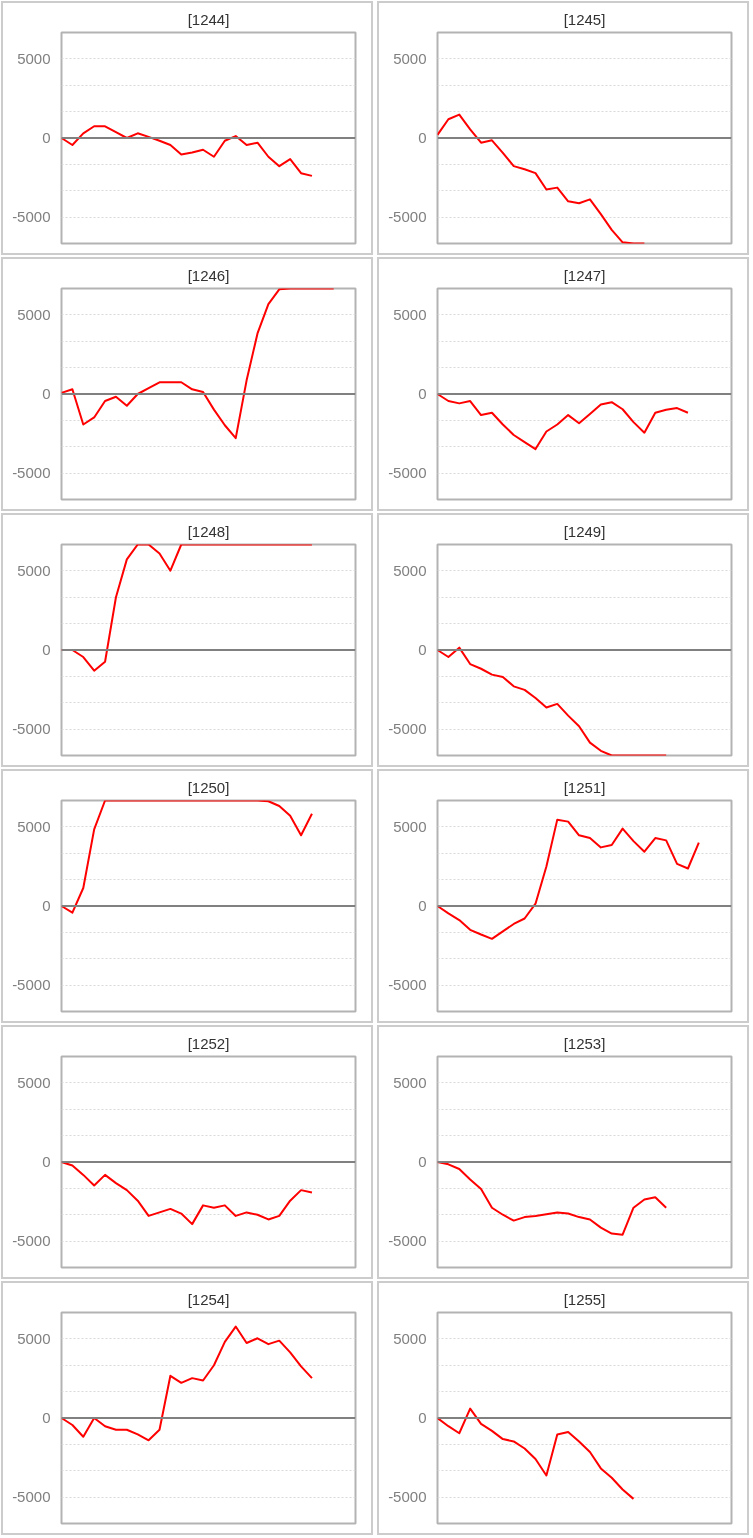 The image size is (753, 1538). What do you see at coordinates (584, 1299) in the screenshot?
I see `chart-title: [1255]` at bounding box center [584, 1299].